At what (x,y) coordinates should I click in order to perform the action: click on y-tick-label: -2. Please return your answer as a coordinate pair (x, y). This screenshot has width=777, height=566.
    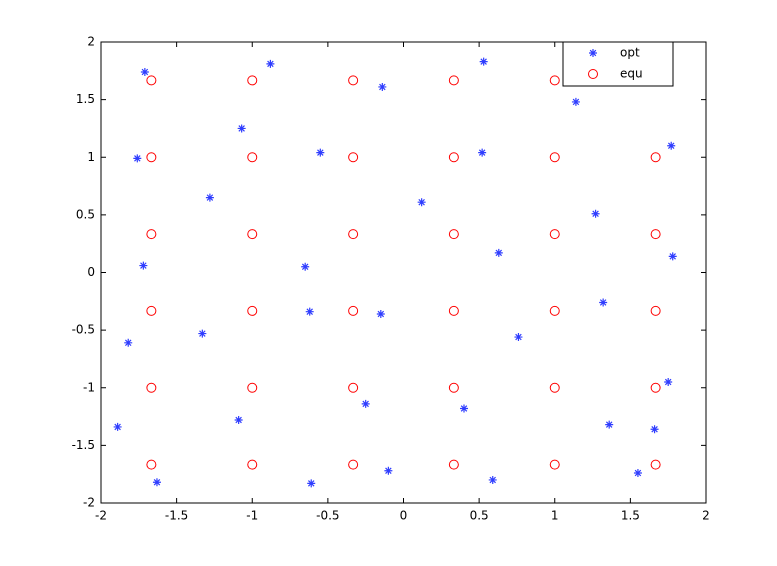
    Looking at the image, I should click on (89, 503).